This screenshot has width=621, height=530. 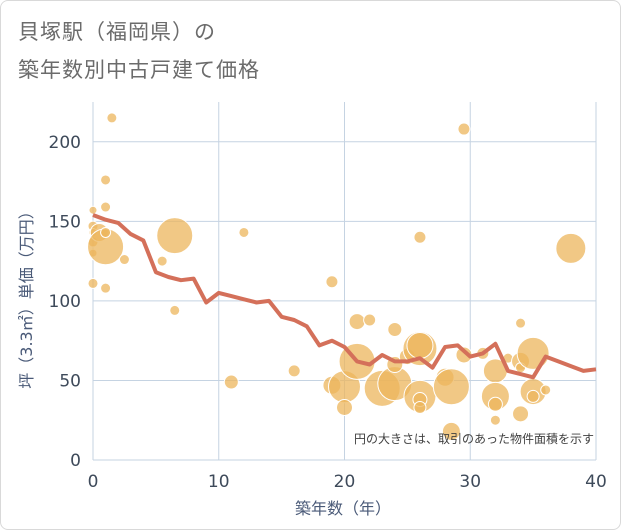 What do you see at coordinates (474, 438) in the screenshot?
I see `size-note: 円の大きさは、取引のあった物件面積を示す` at bounding box center [474, 438].